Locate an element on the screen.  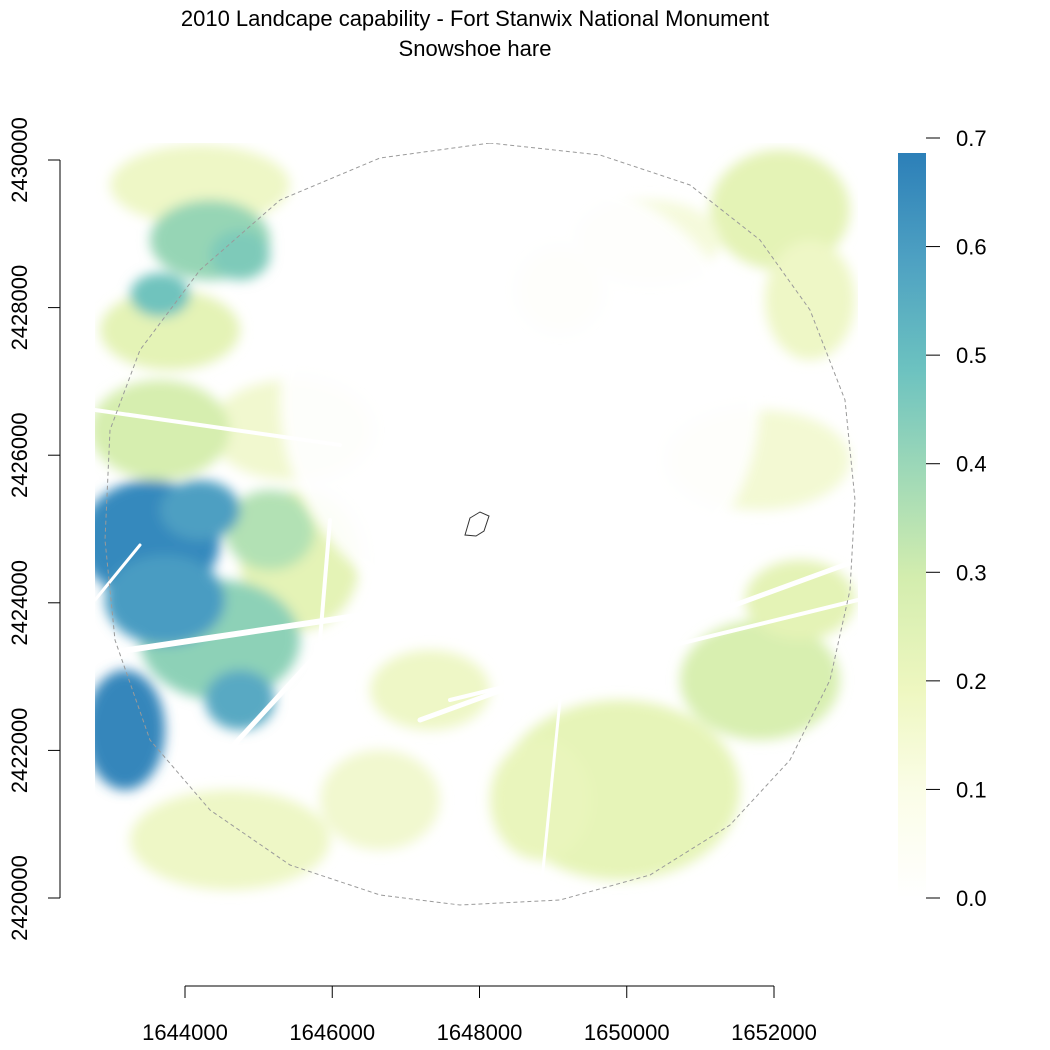
legend-tick-label: 0.2 is located at coordinates (971, 681).